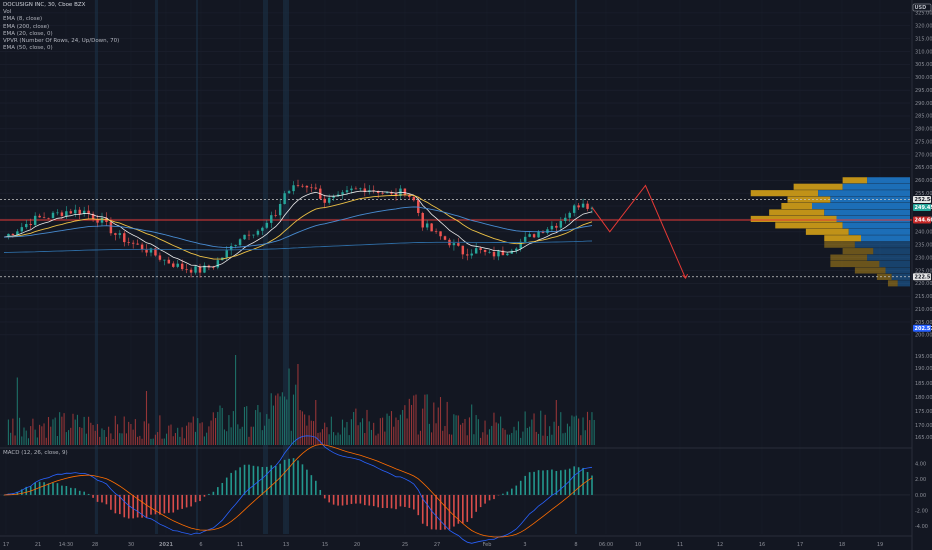 Image resolution: width=932 pixels, height=550 pixels. What do you see at coordinates (923, 438) in the screenshot?
I see `volume-tick-label: 165.00` at bounding box center [923, 438].